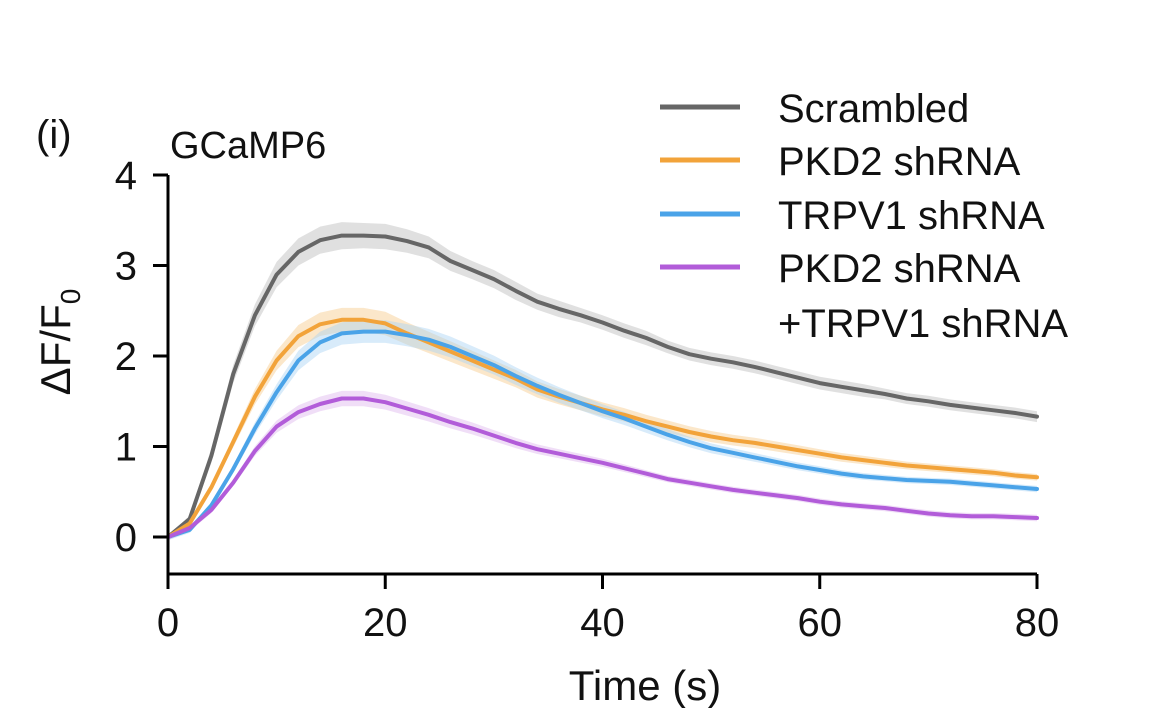 The image size is (1149, 708). Describe the element at coordinates (899, 269) in the screenshot. I see `legend-label-4: PKD2 shRNA` at that location.